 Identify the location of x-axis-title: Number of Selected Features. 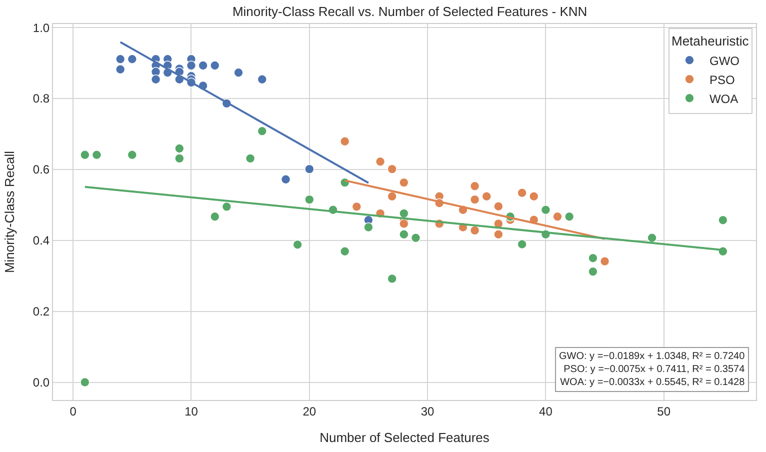
(405, 437).